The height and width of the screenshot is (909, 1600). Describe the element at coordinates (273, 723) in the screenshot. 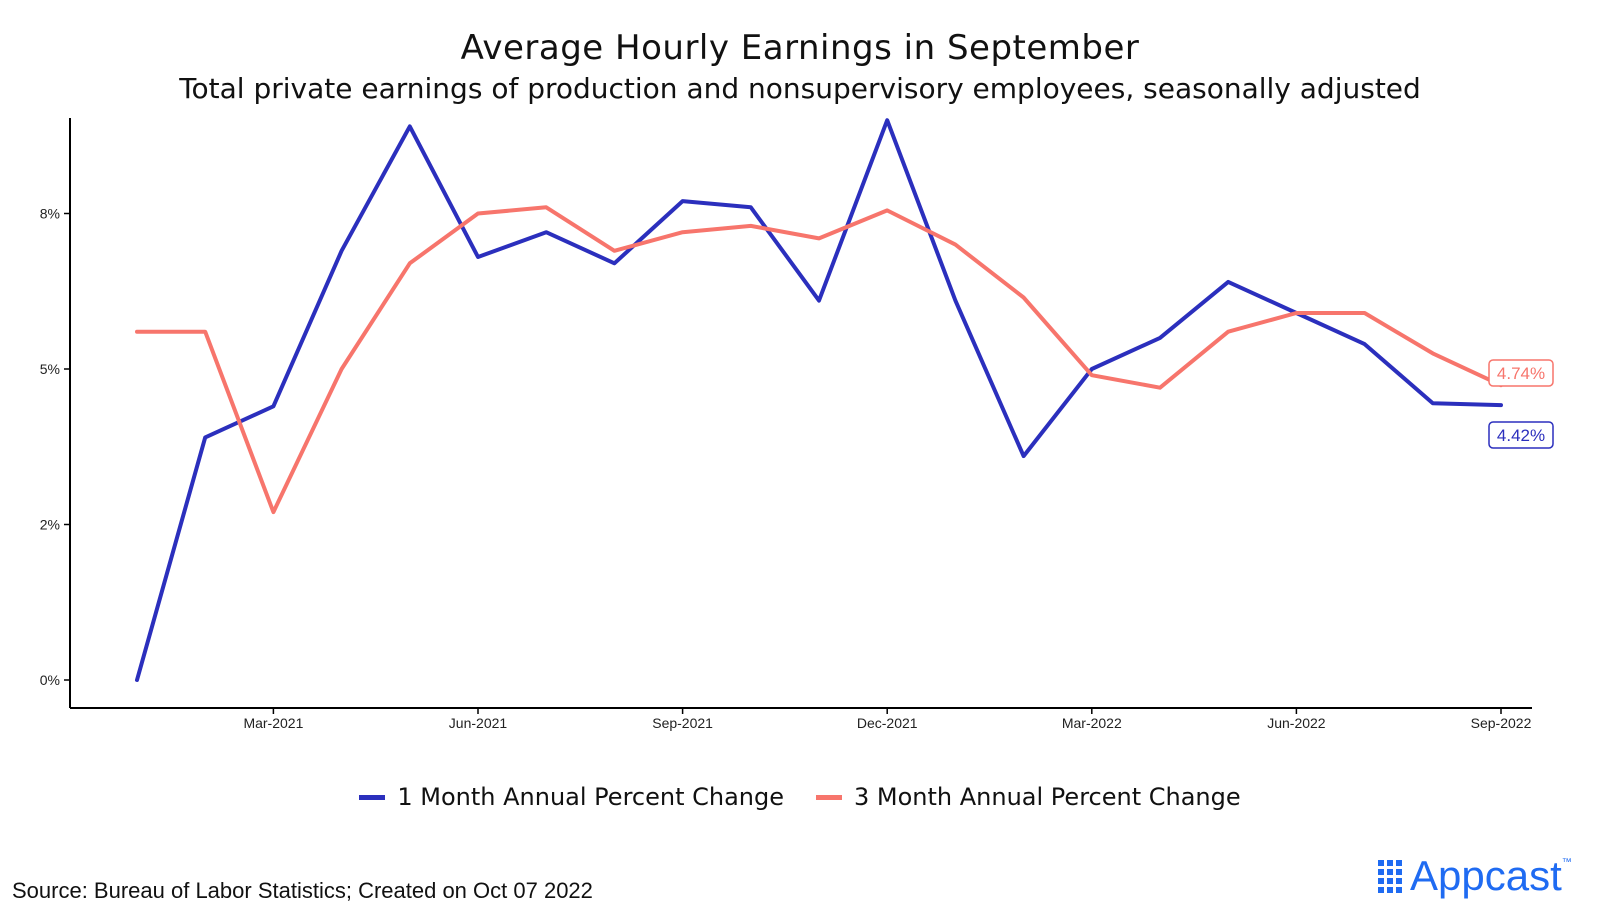

I see `x-tick-label: Mar-2021` at that location.